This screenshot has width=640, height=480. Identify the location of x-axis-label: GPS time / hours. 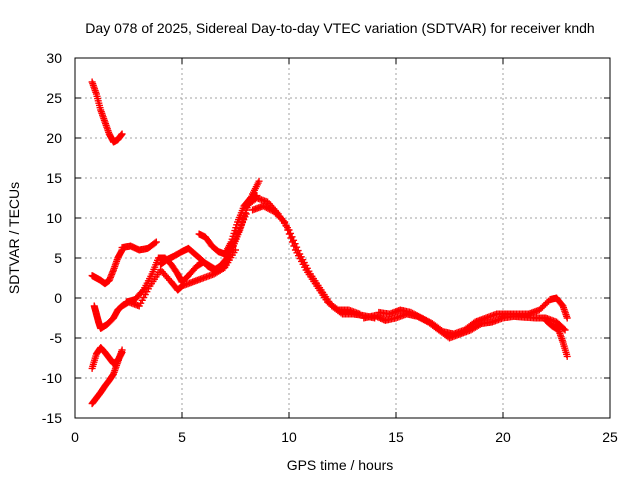
(340, 465).